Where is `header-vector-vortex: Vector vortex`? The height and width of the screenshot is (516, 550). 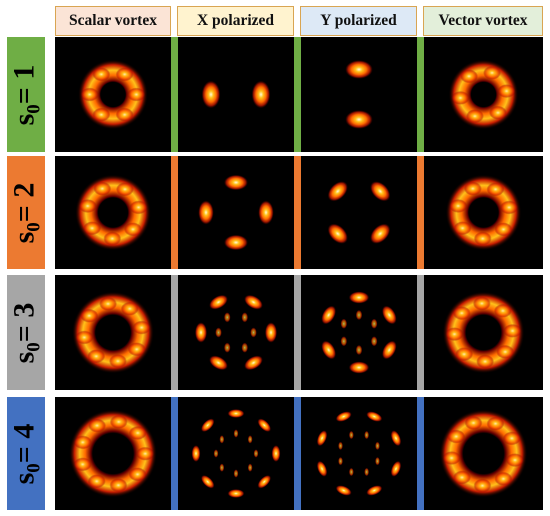 header-vector-vortex: Vector vortex is located at coordinates (483, 21).